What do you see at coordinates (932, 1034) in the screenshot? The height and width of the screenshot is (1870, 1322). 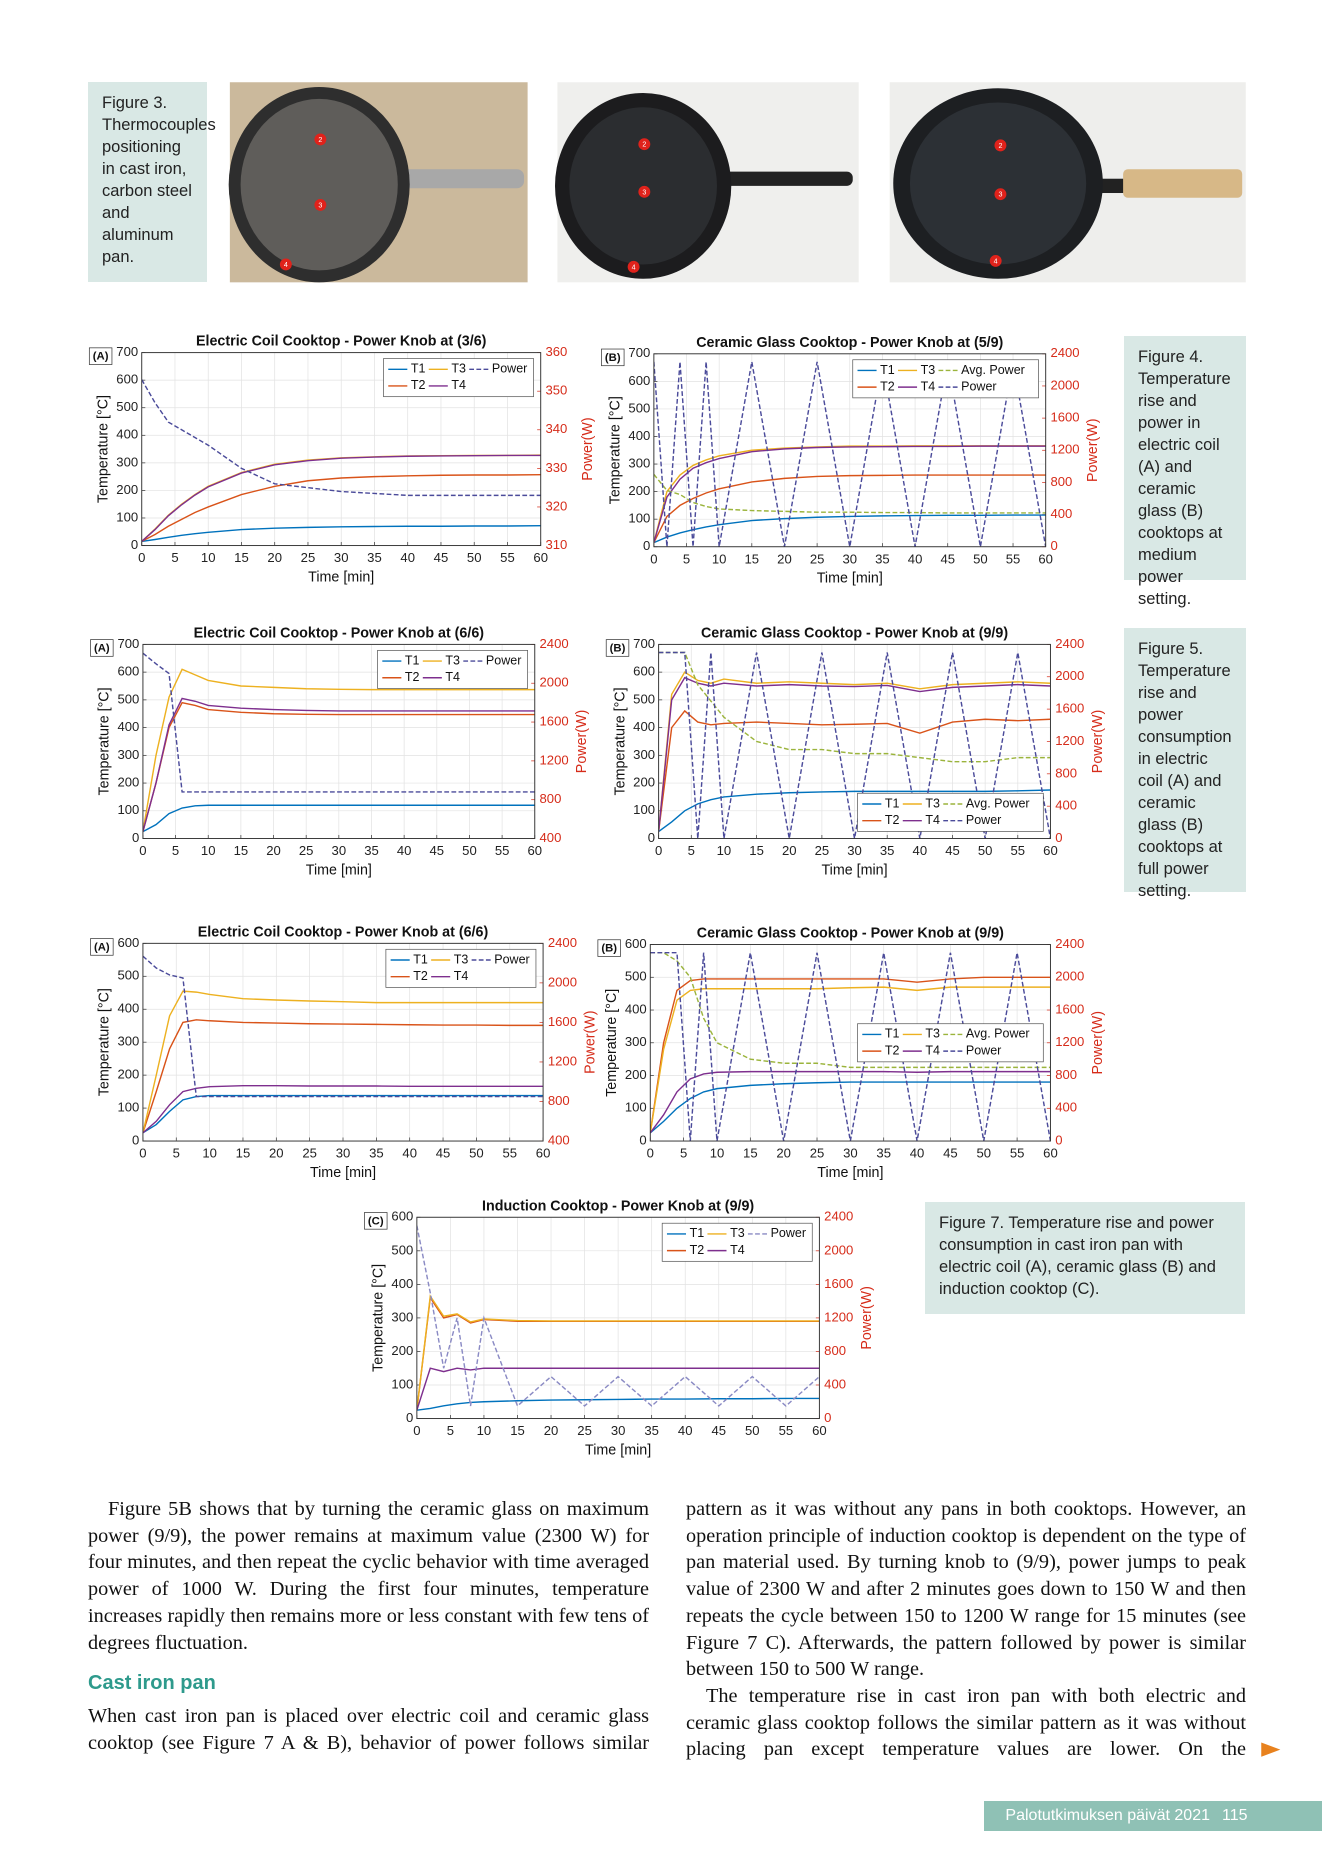 I see `legend-label: T3` at bounding box center [932, 1034].